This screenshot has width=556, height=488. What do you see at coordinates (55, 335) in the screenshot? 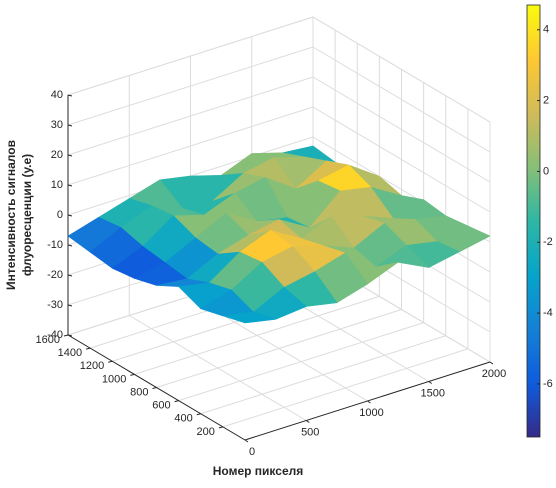
I see `z-tick-label: -40` at bounding box center [55, 335].